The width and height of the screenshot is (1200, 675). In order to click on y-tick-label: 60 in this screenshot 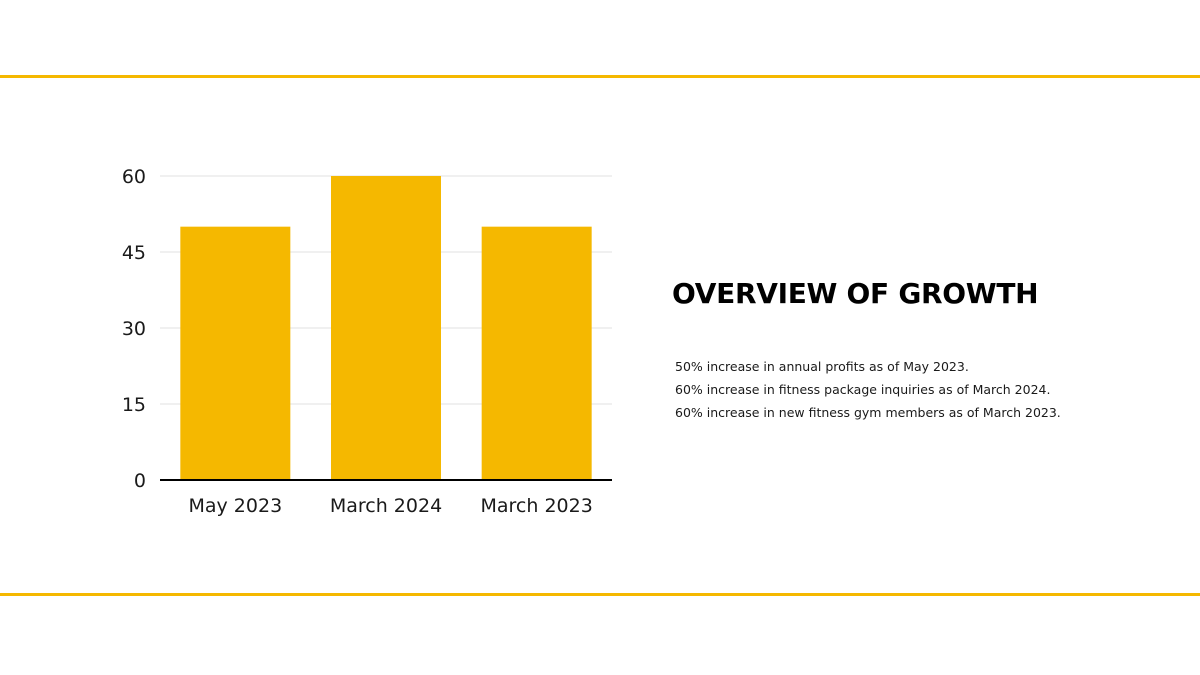, I will do `click(134, 177)`.